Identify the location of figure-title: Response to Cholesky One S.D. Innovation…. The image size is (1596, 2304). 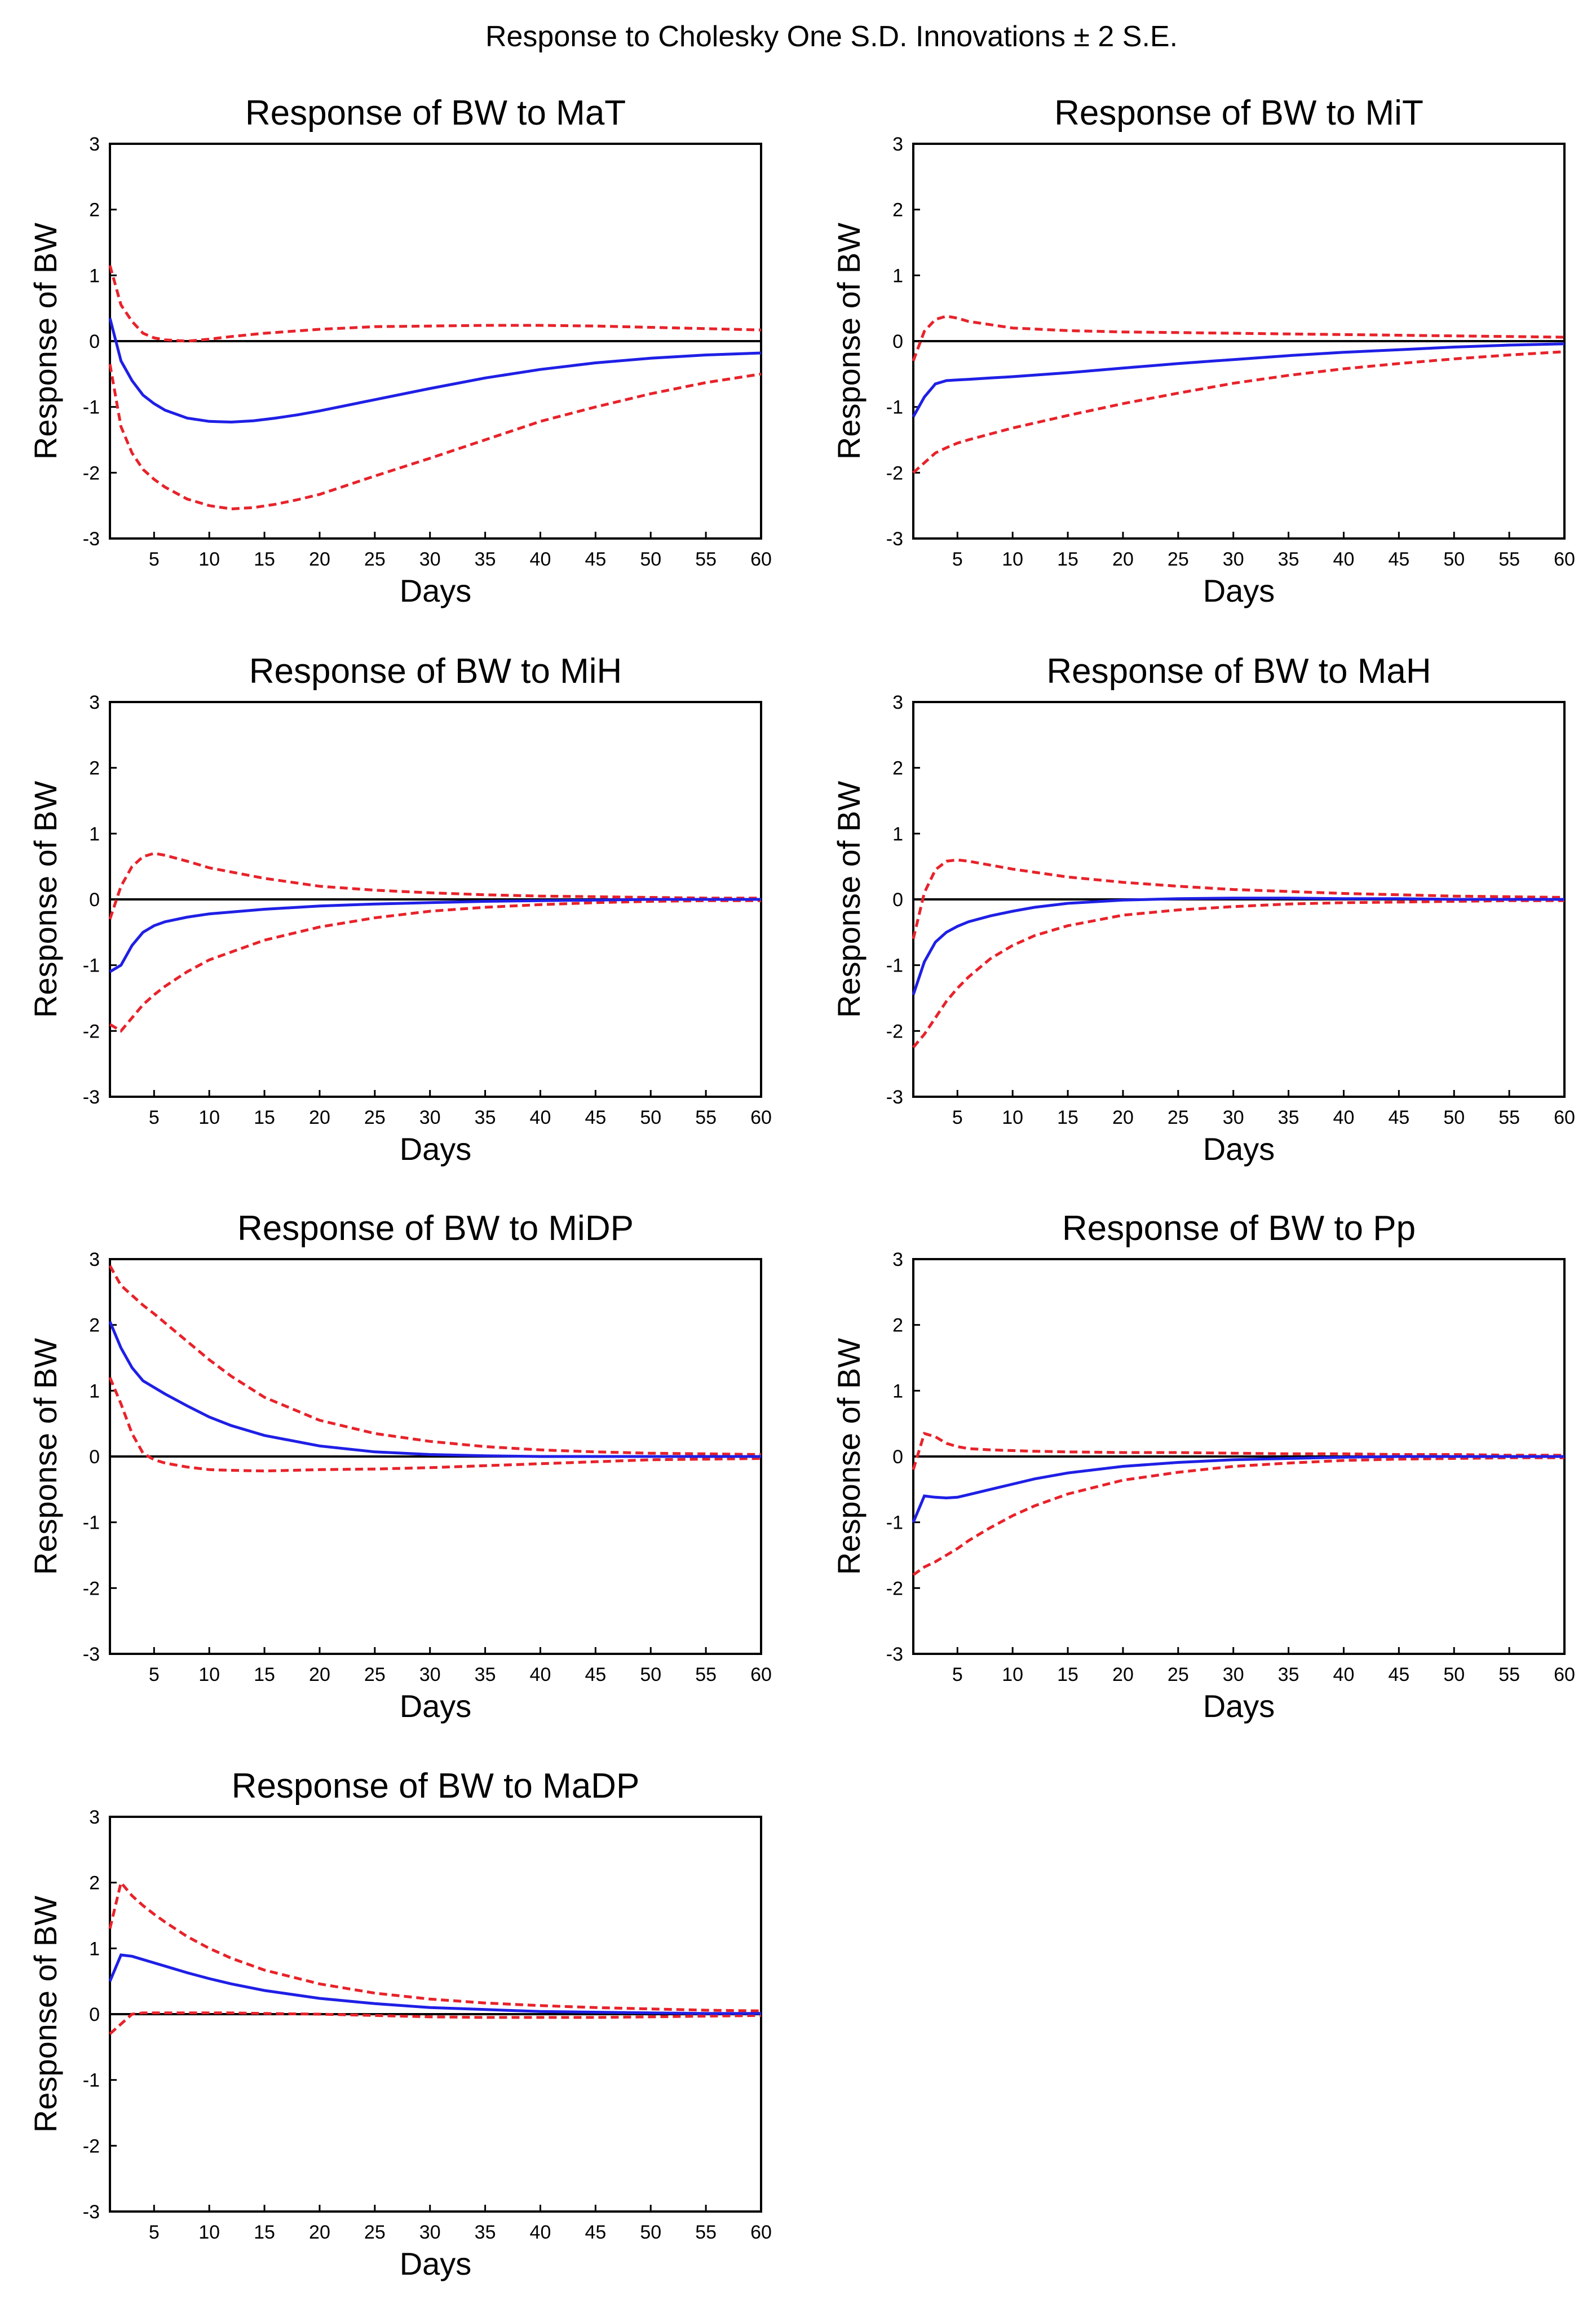
(831, 36).